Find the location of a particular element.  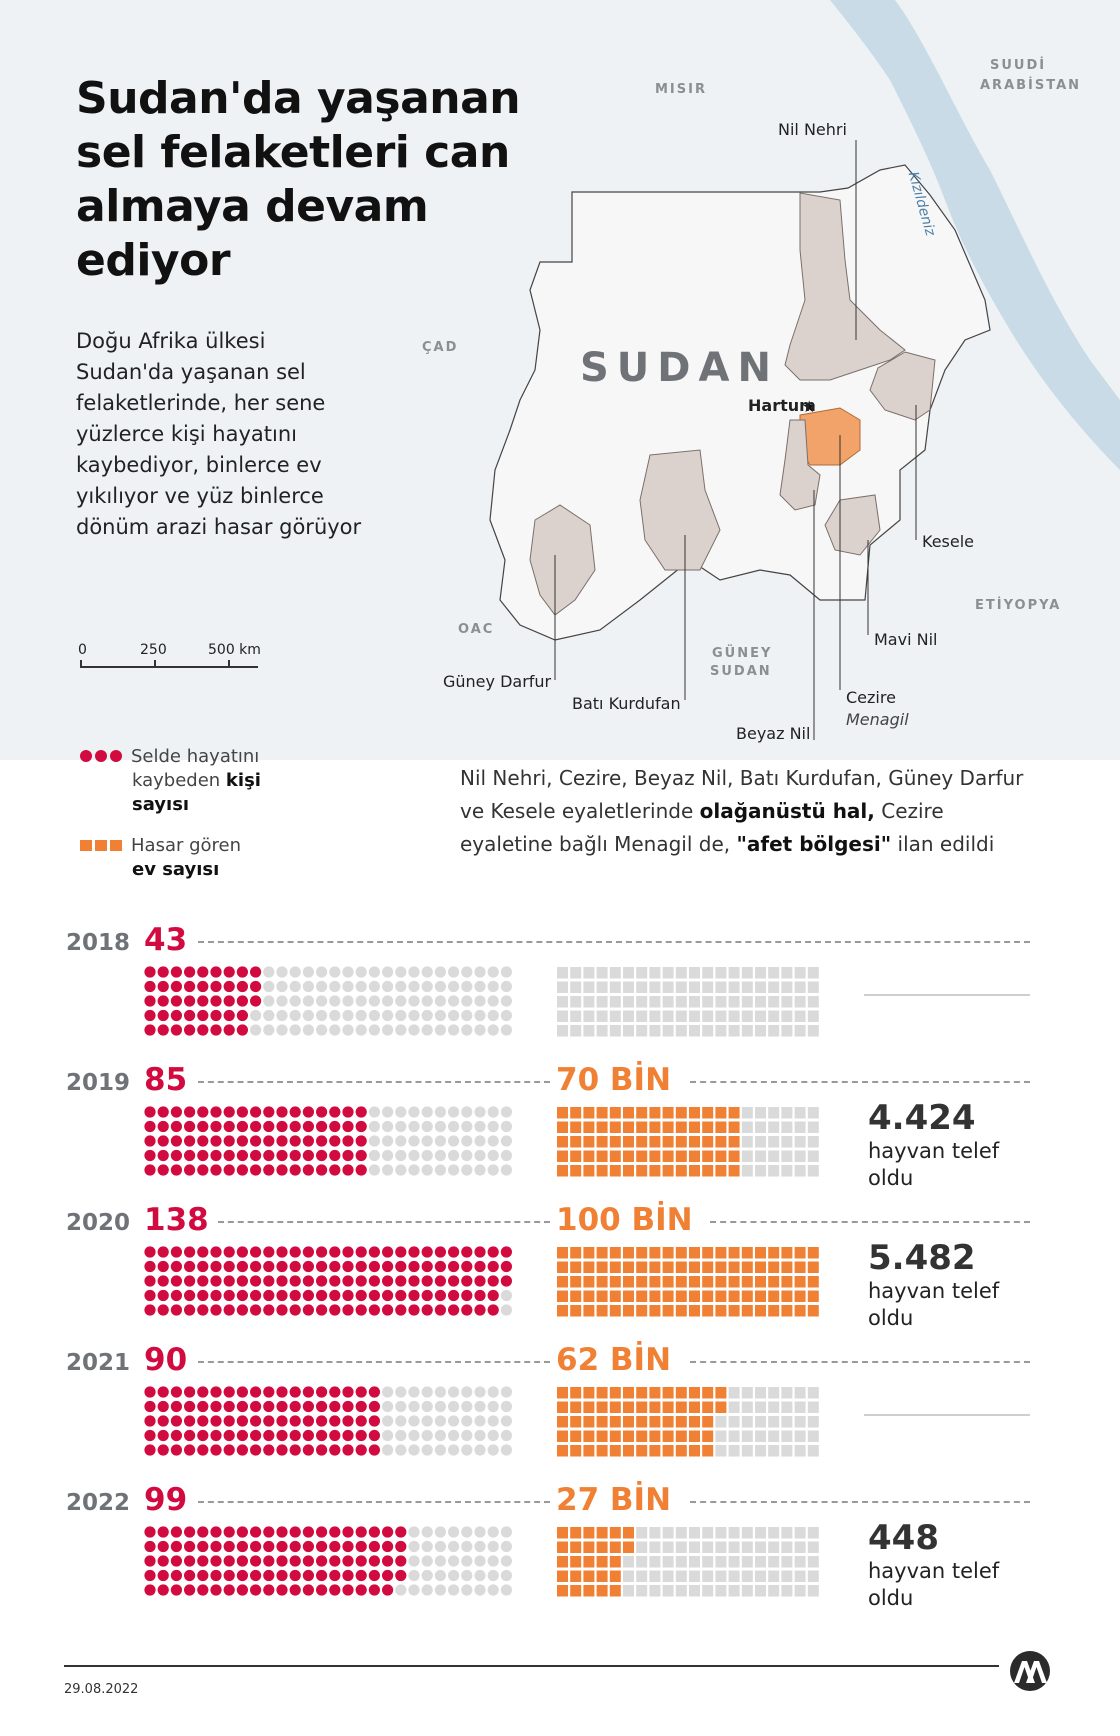

legend-deaths-line2-bold: kişi is located at coordinates (243, 780).